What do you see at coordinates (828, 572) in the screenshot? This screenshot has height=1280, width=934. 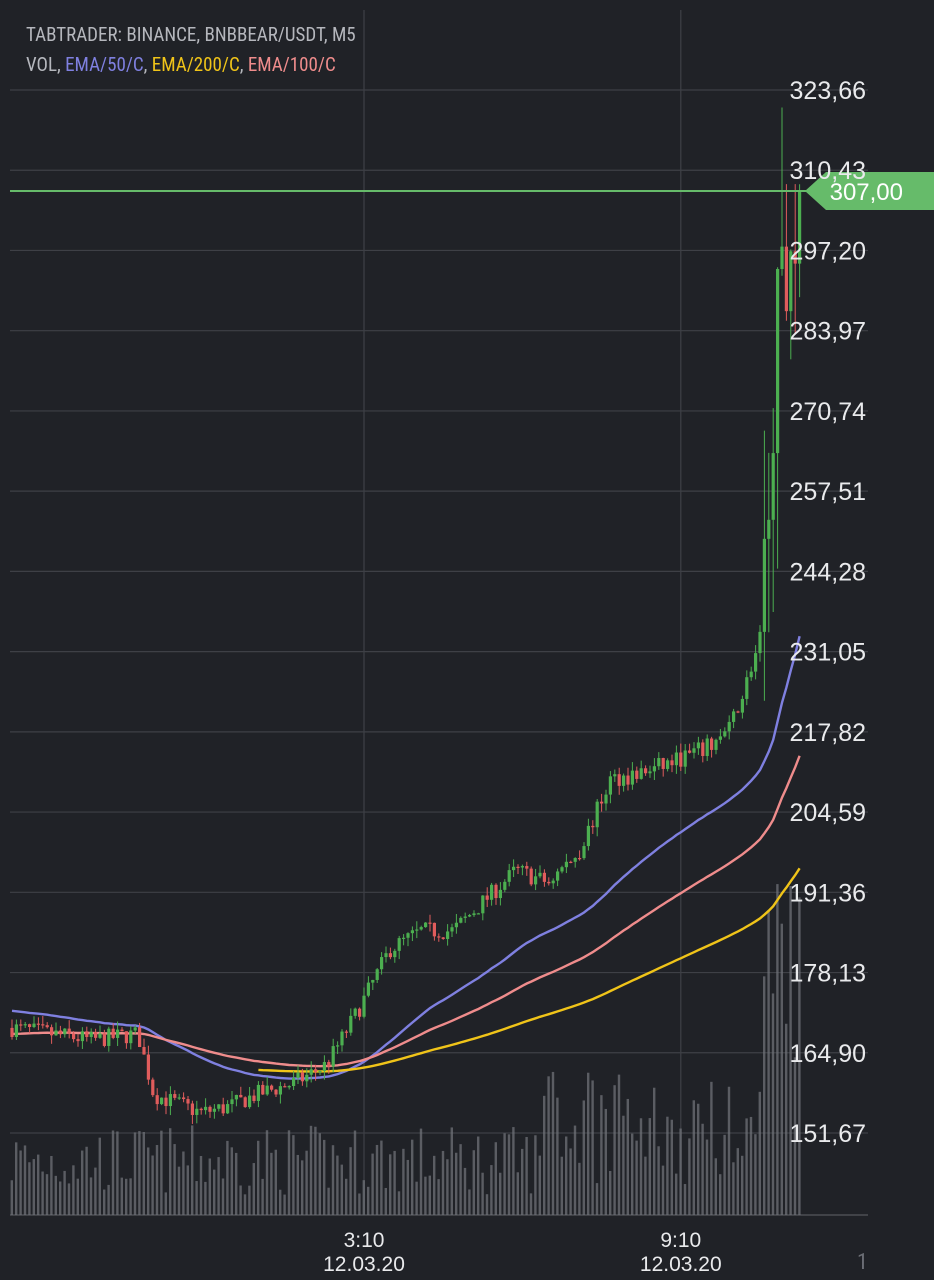 I see `y-tick-label: 244,28` at bounding box center [828, 572].